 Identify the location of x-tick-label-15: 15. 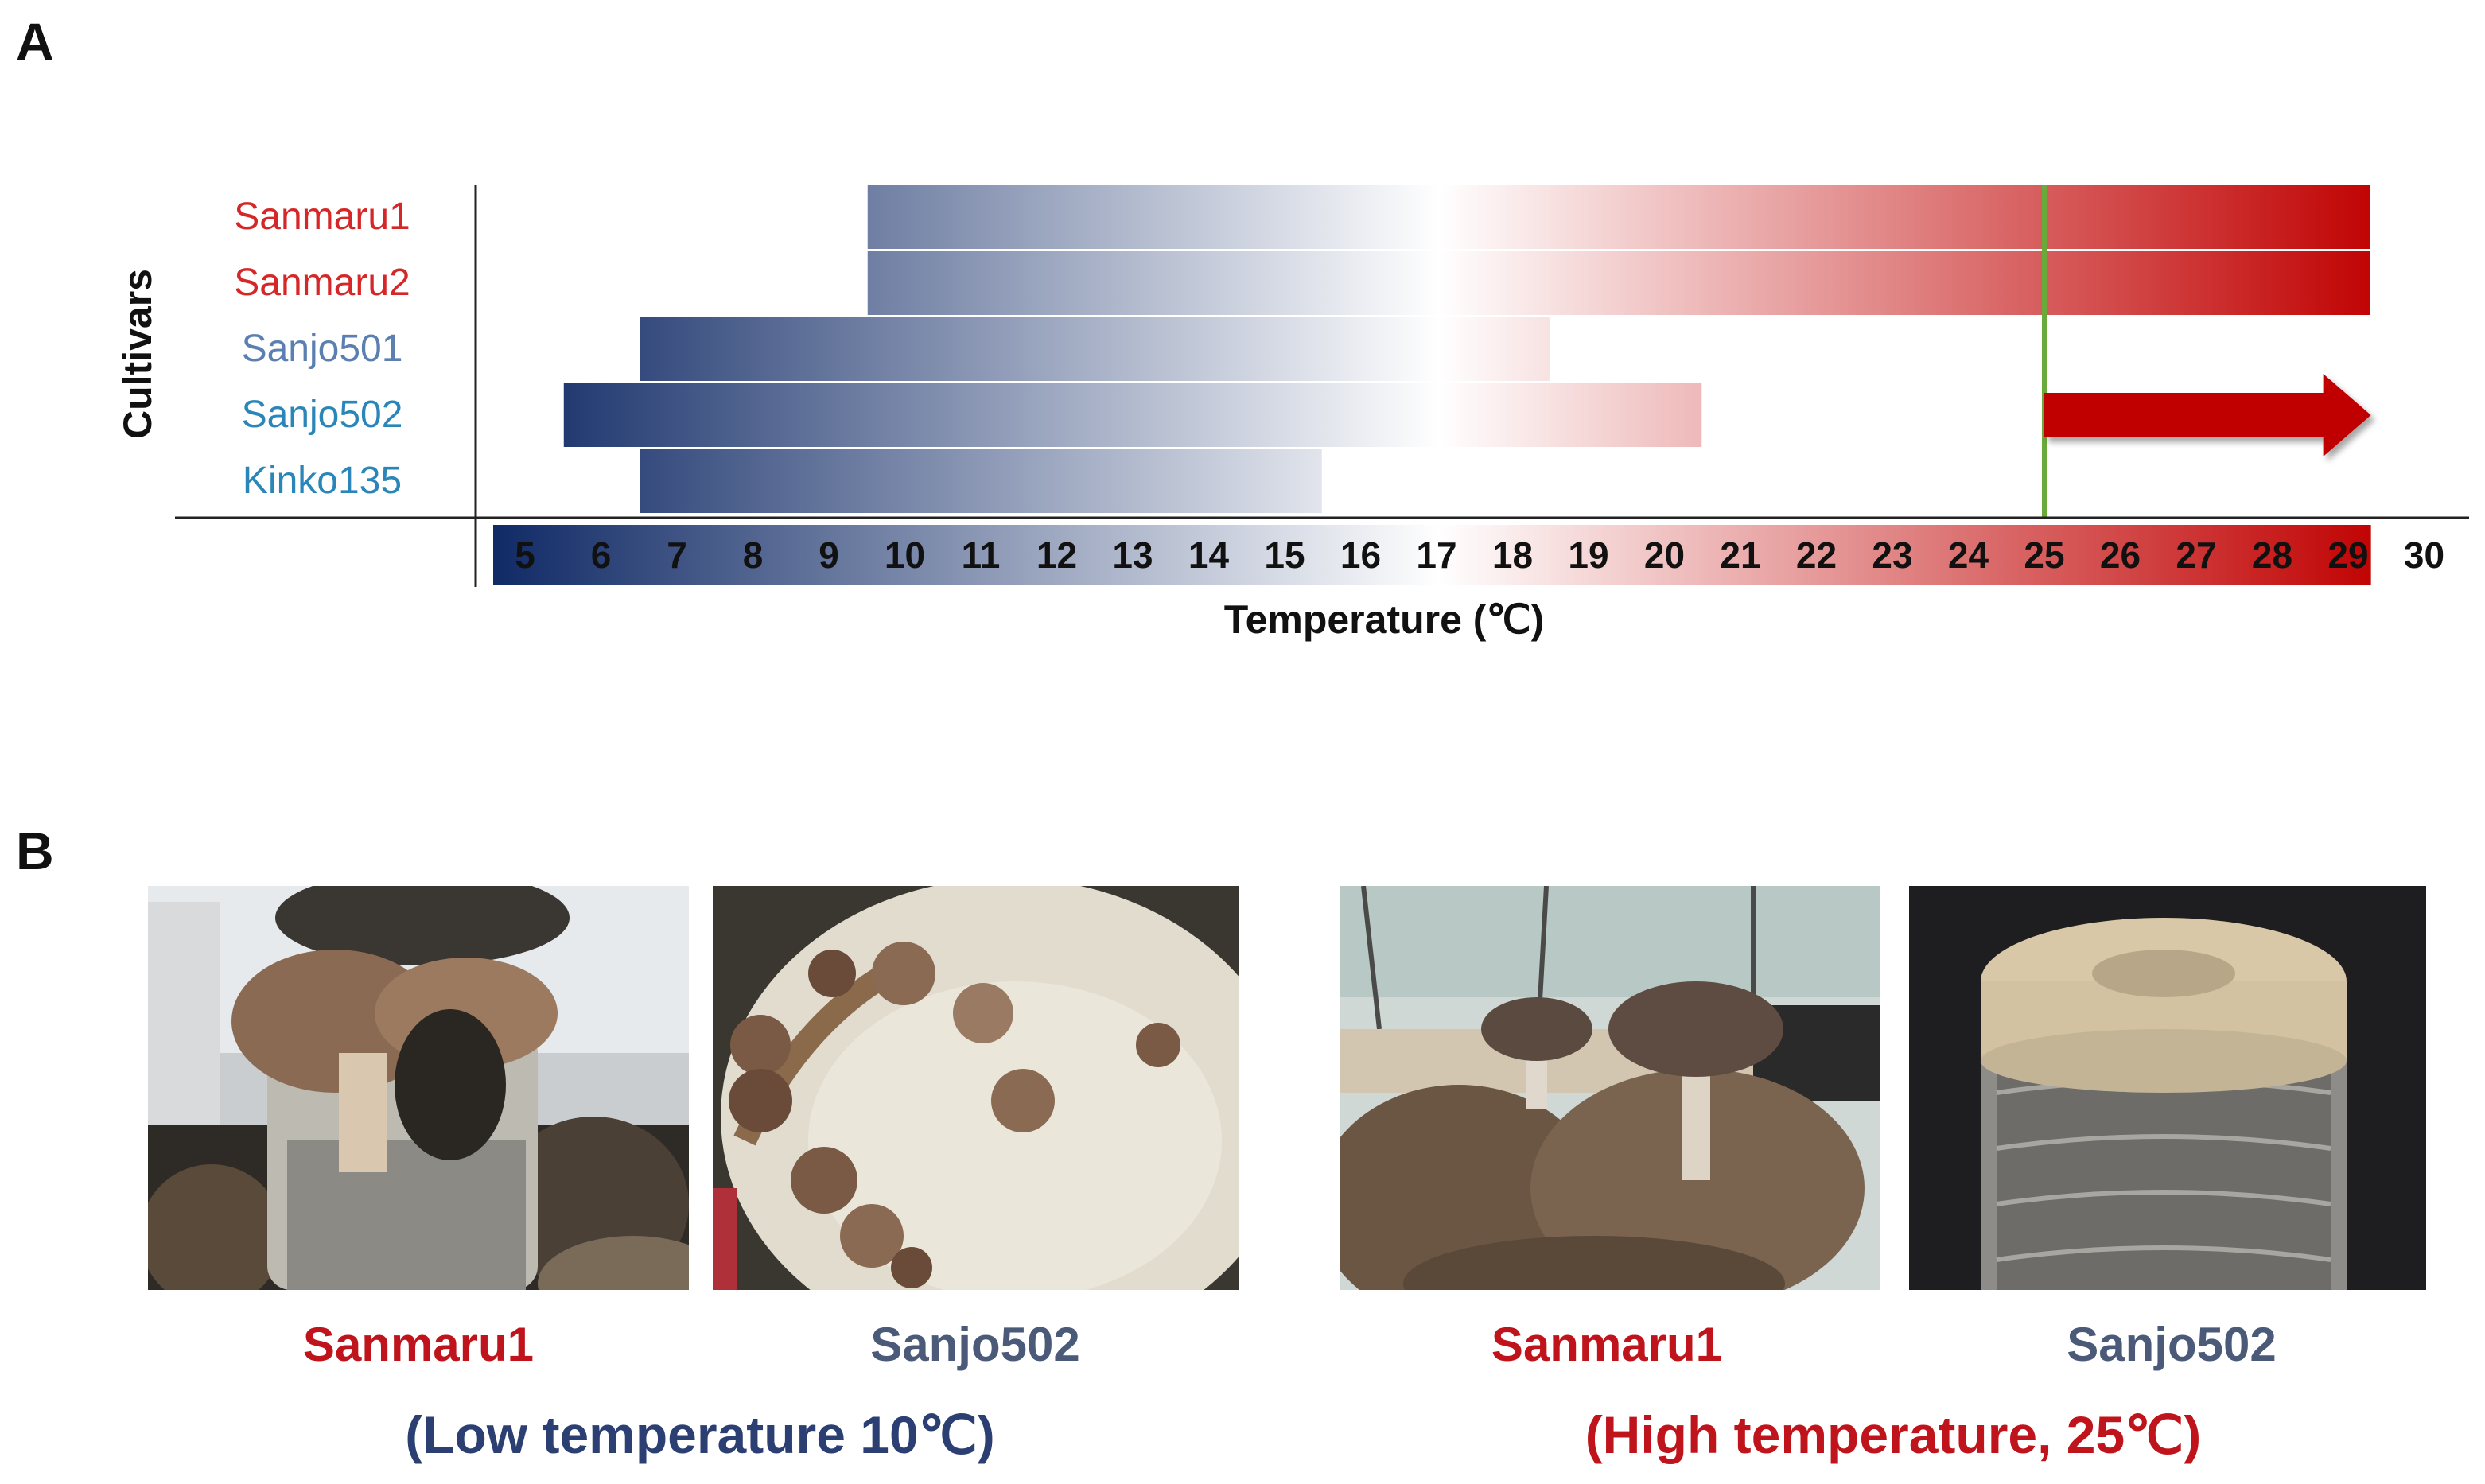
(1284, 555).